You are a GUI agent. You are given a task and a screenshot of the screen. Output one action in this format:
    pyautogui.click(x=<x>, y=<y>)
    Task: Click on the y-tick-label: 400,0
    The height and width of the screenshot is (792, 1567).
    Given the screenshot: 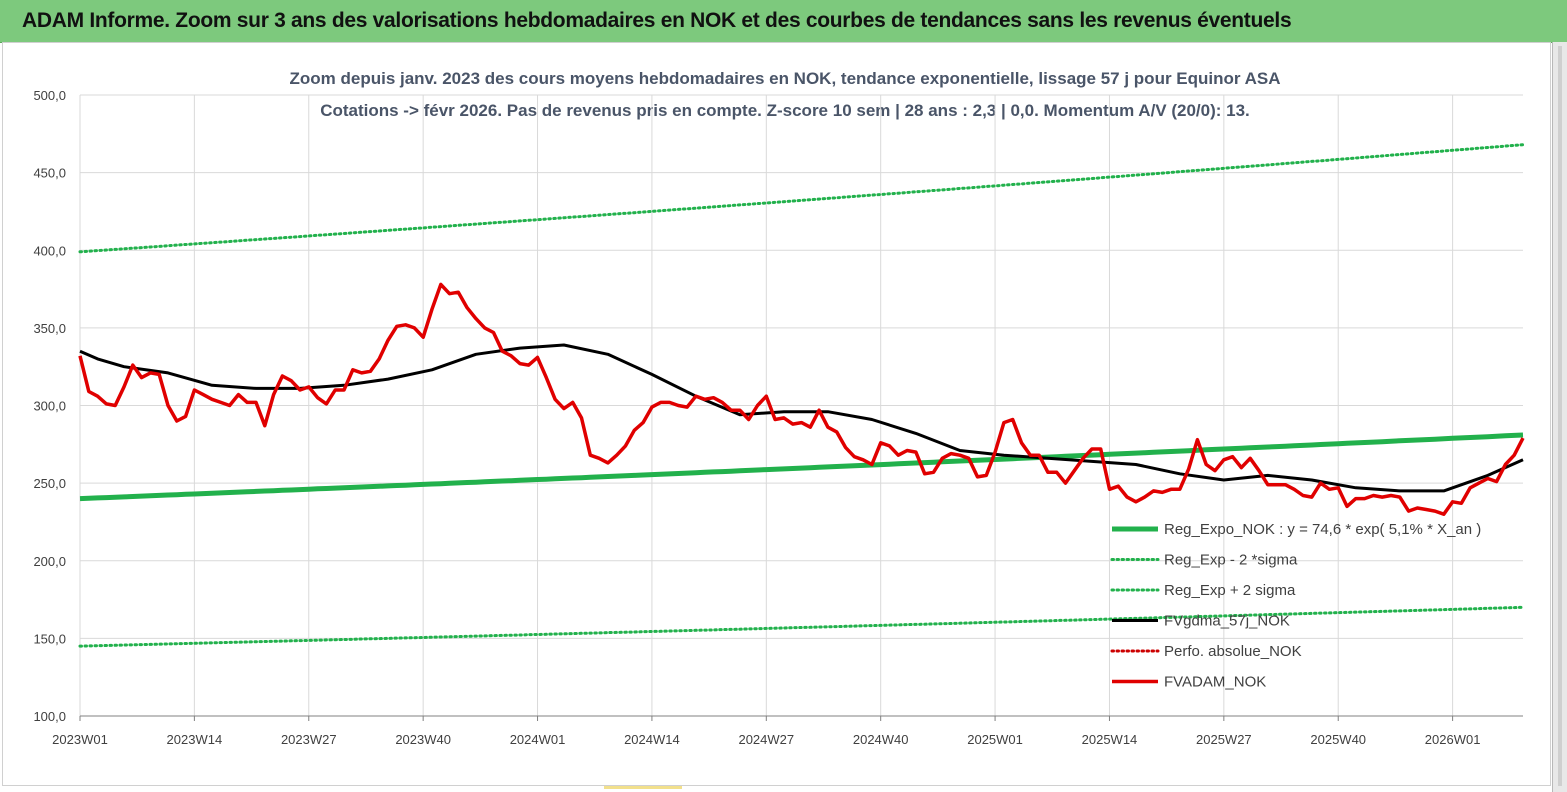 What is the action you would take?
    pyautogui.click(x=49, y=250)
    